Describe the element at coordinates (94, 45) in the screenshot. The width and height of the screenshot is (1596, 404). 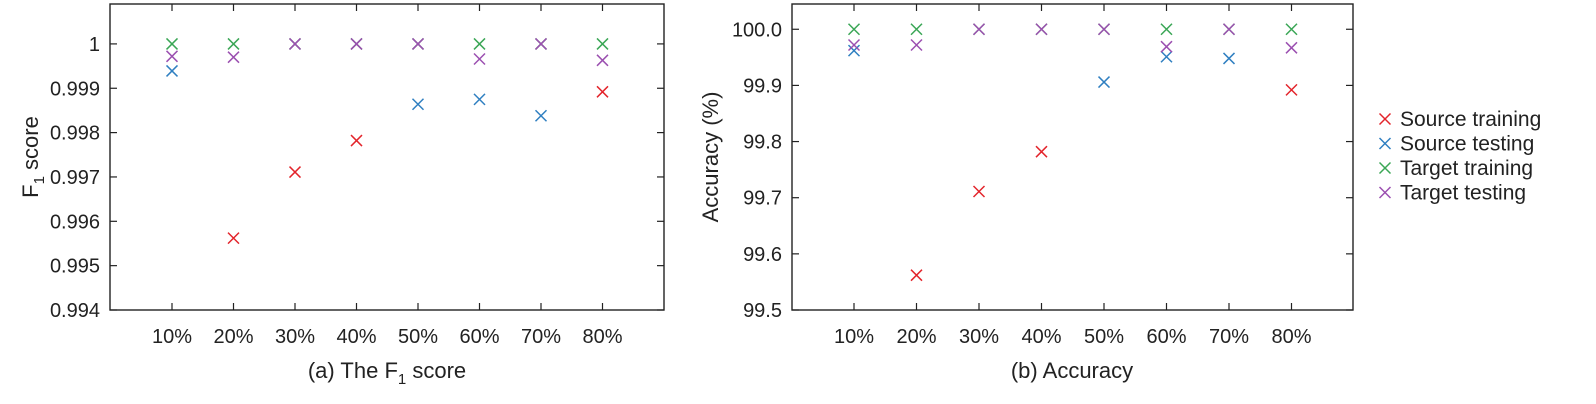
I see `y-tick-label: 1` at that location.